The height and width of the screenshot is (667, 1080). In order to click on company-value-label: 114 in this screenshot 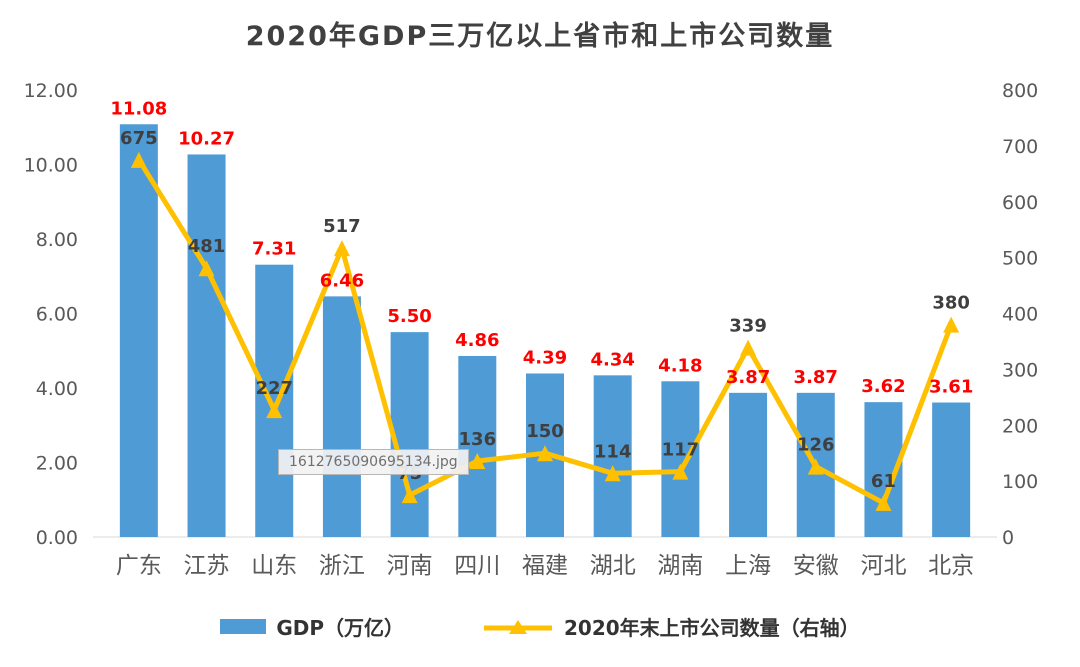, I will do `click(613, 451)`.